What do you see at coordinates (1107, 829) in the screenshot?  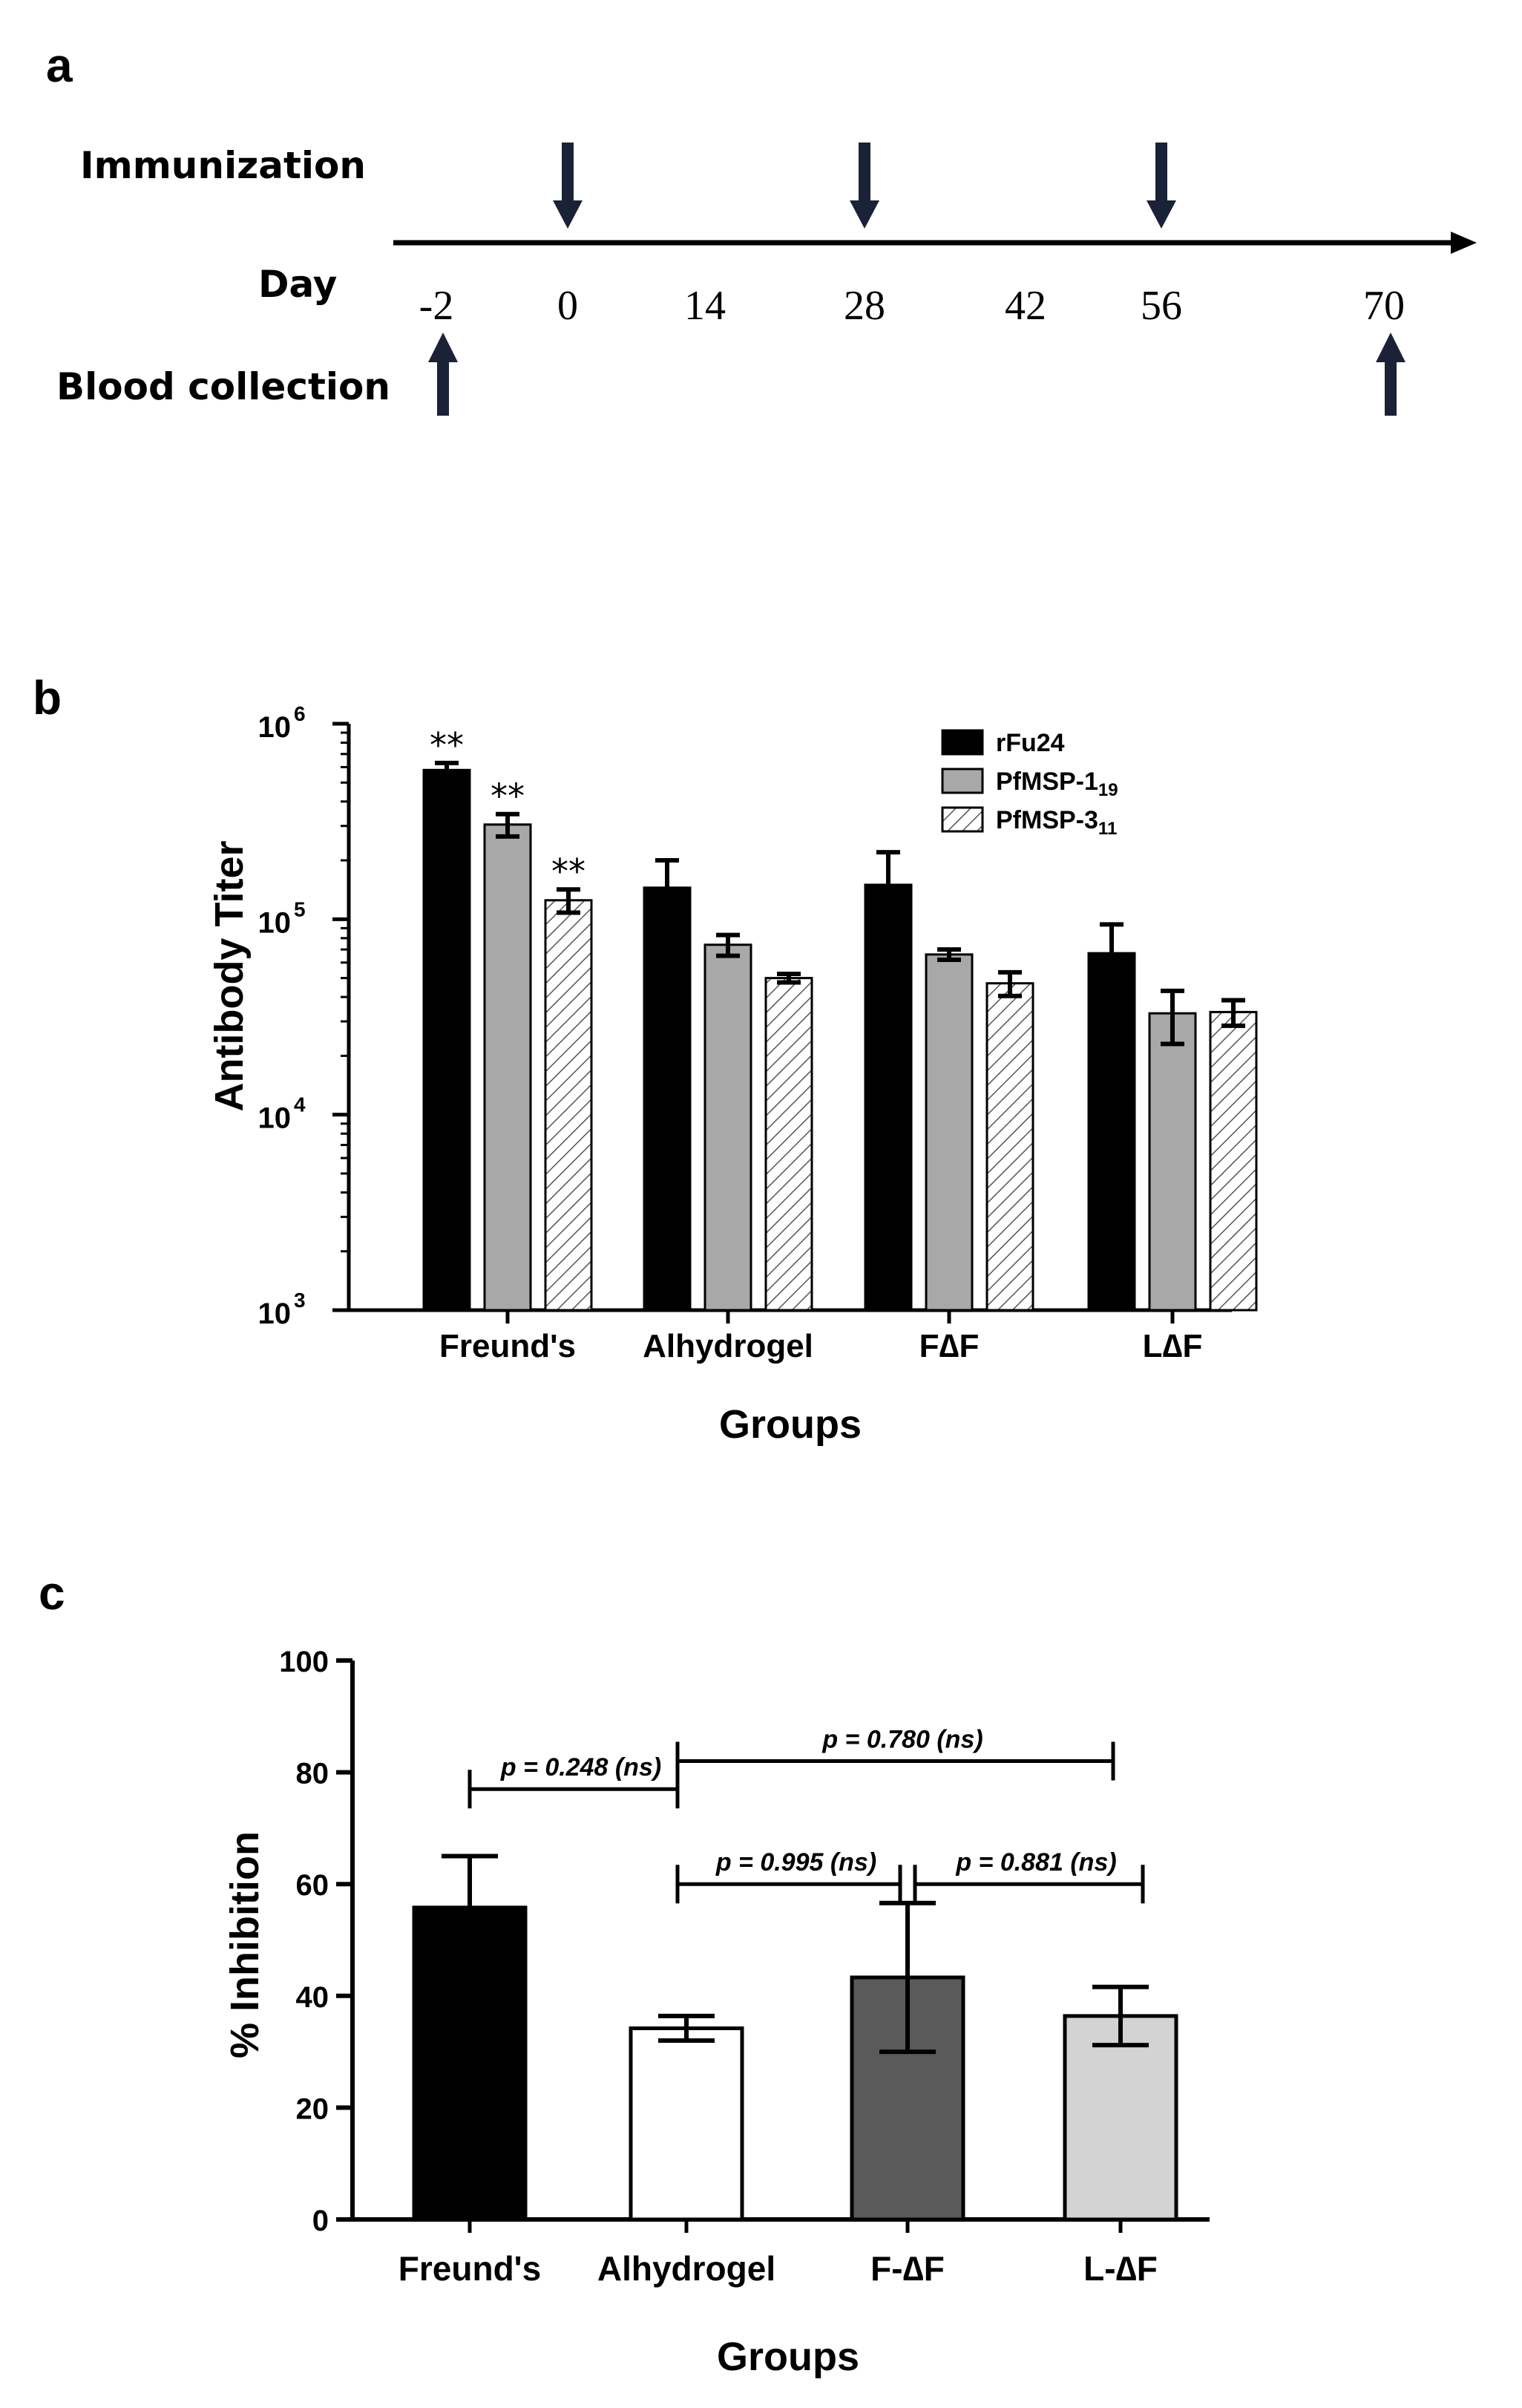 I see `legend-label-subscript: 11` at bounding box center [1107, 829].